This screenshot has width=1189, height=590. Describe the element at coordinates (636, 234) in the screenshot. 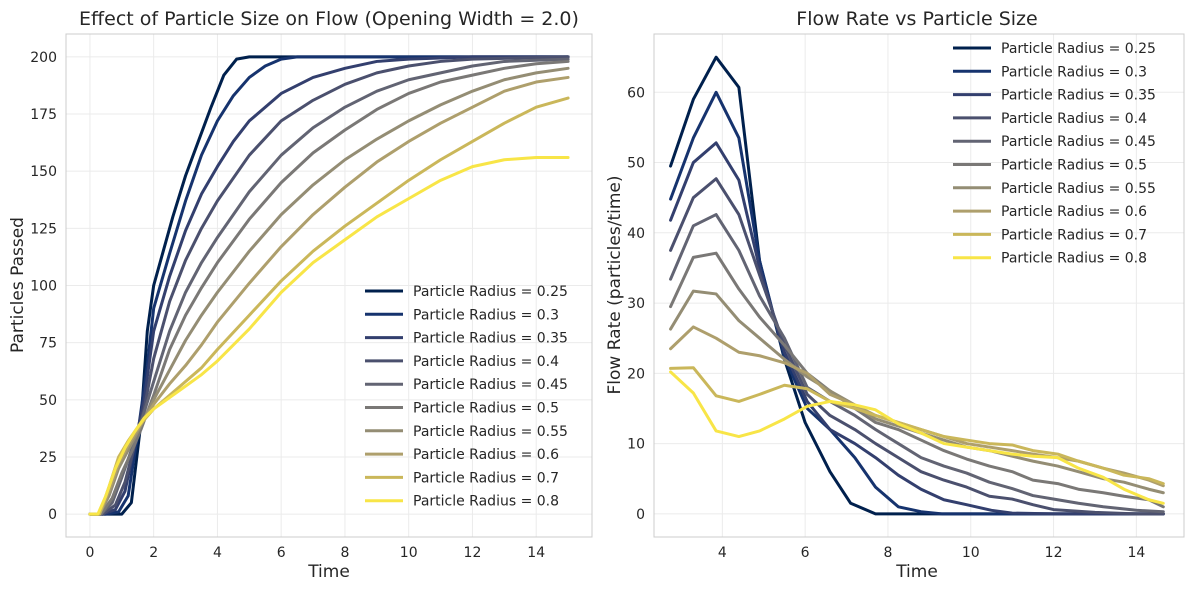

I see `y-tick-label: 40` at that location.